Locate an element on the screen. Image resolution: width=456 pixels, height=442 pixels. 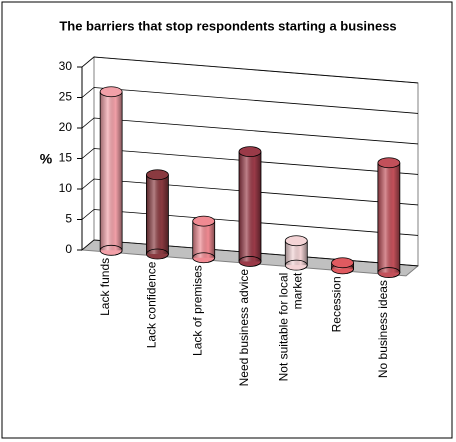
y-tick-label: 5 is located at coordinates (68, 219).